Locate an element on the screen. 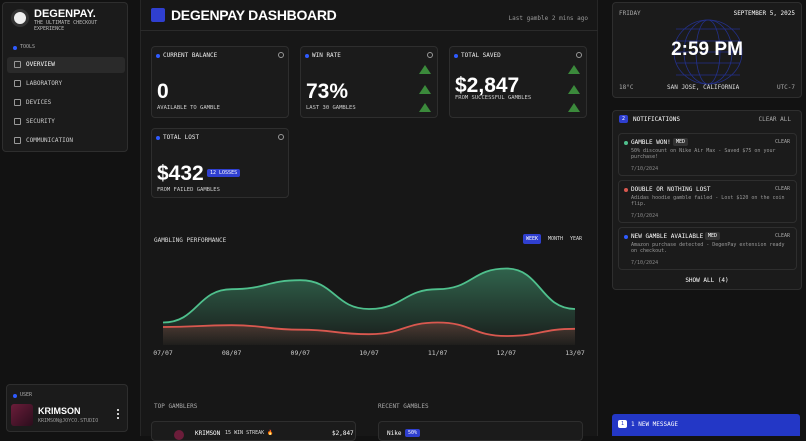  stat-note: FROM SUCCESSFUL GAMBLES is located at coordinates (493, 98).